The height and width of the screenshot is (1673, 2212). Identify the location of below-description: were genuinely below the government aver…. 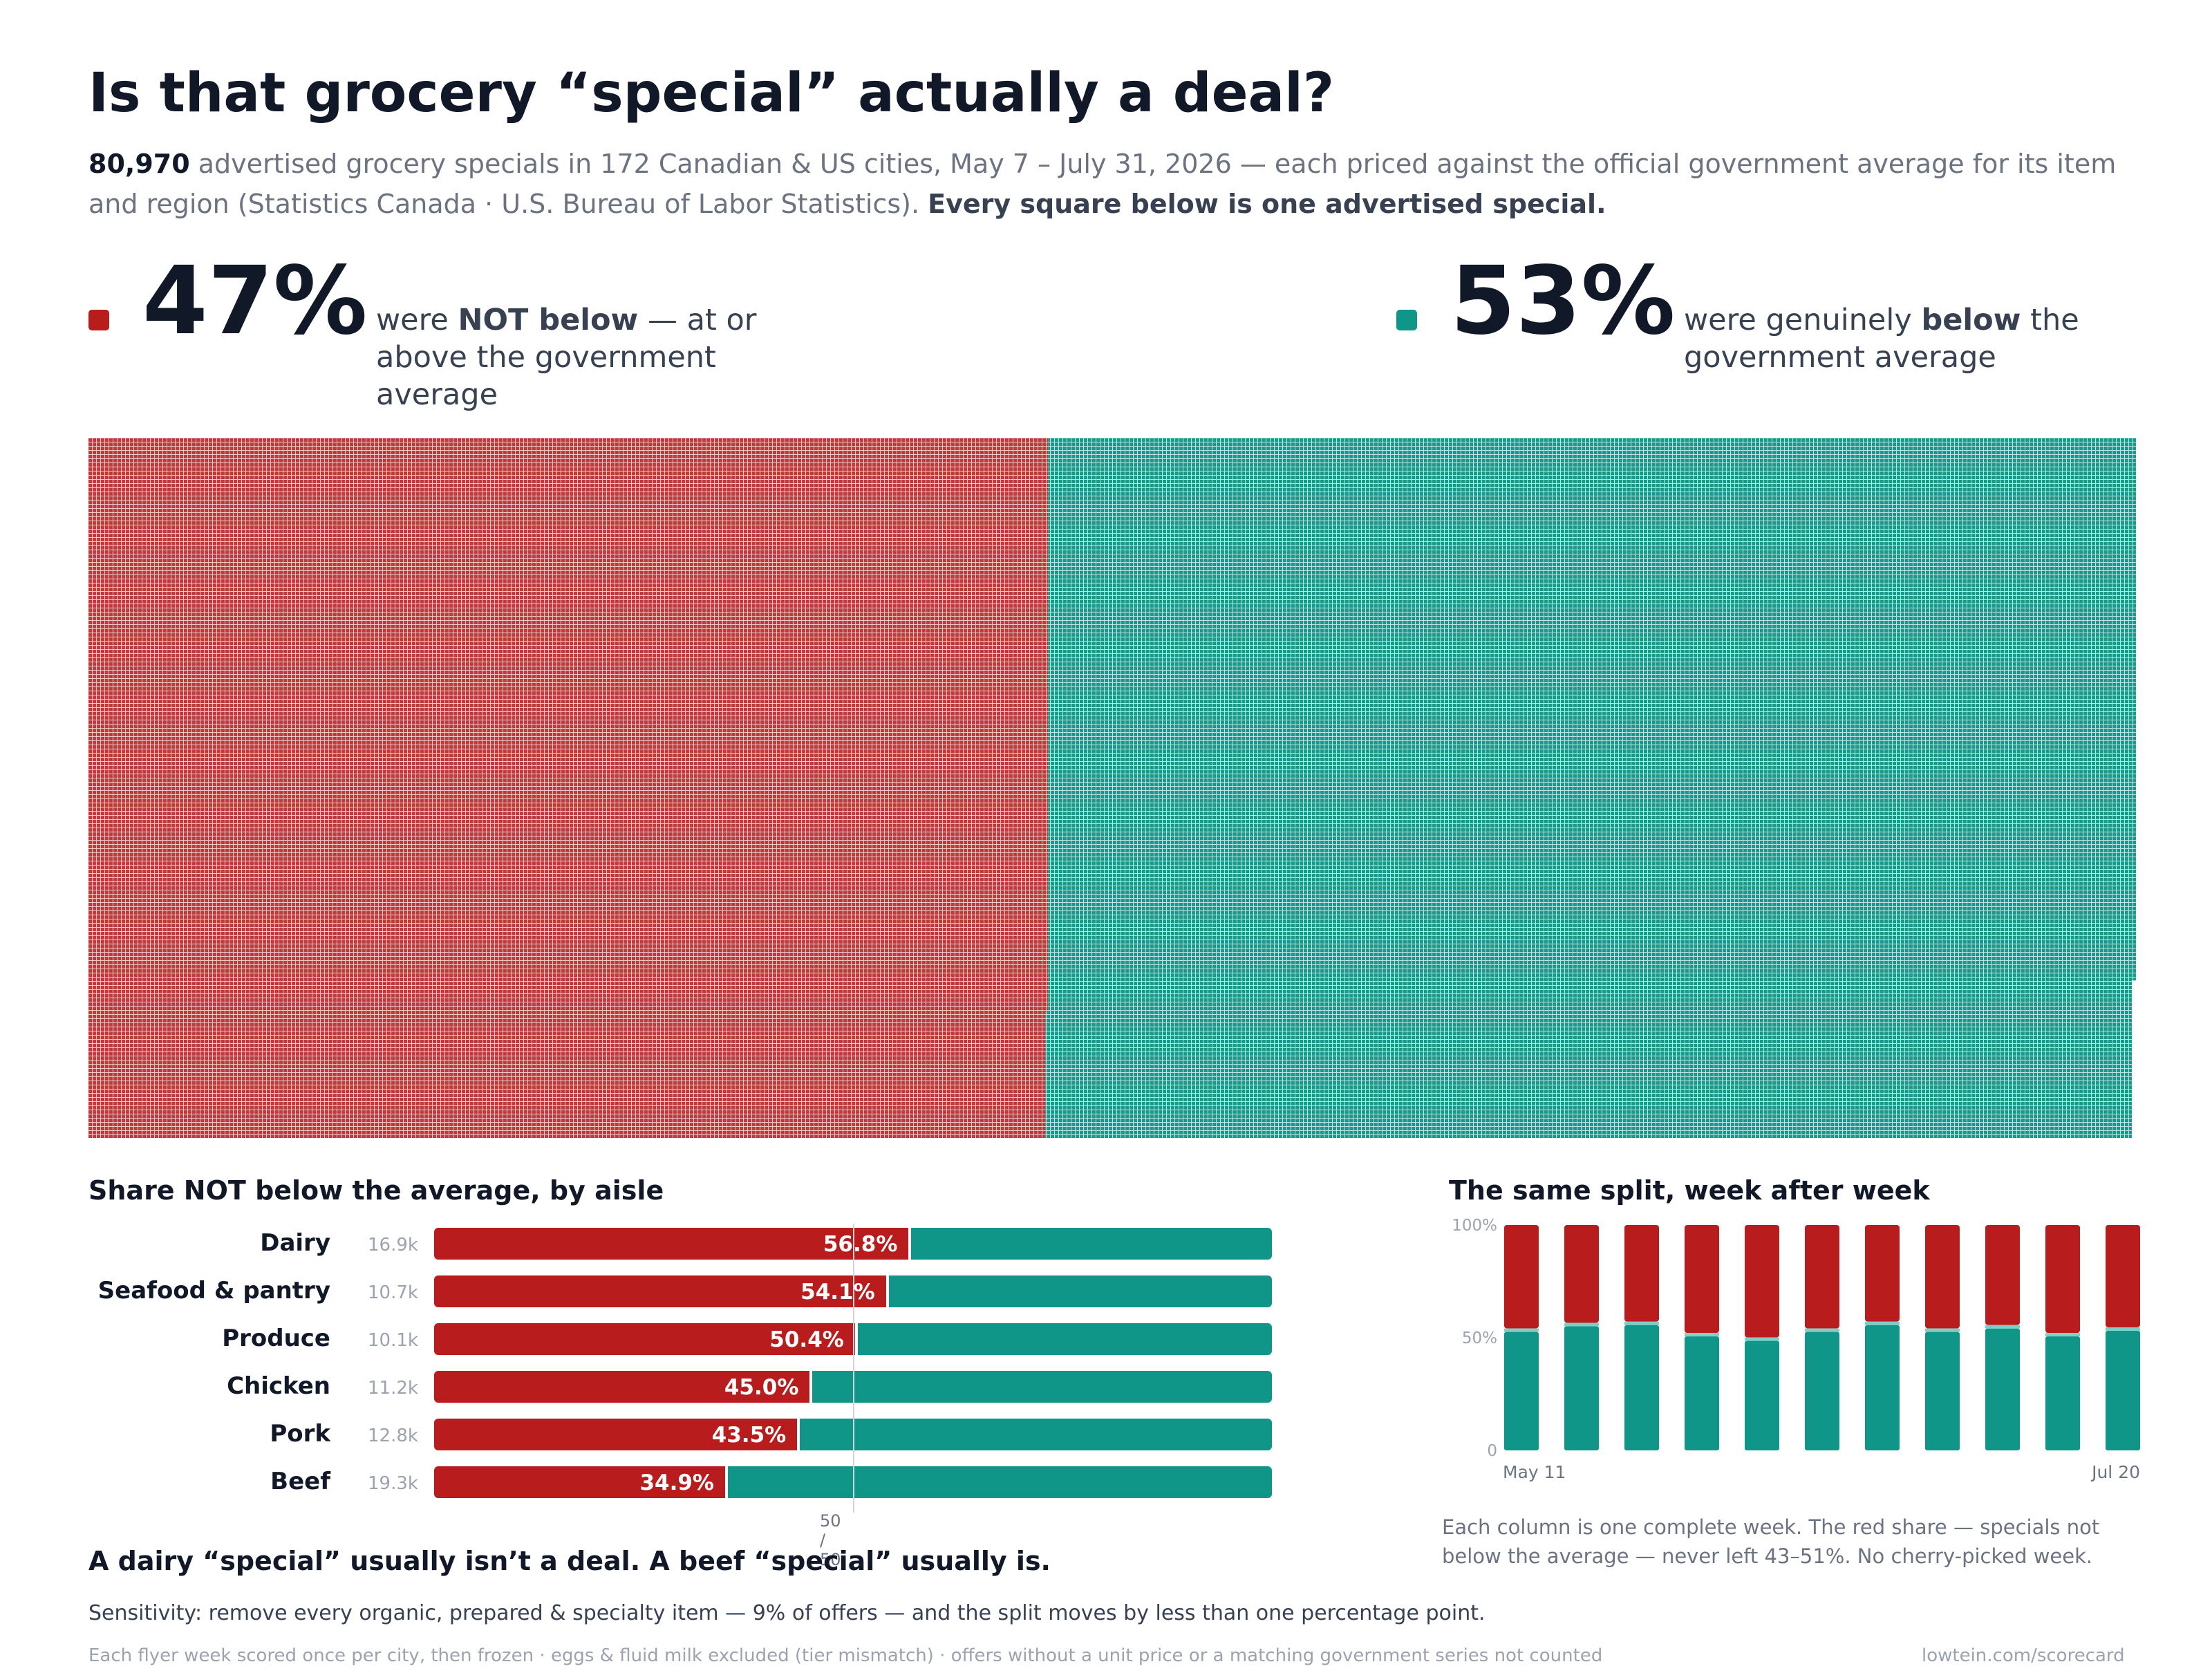
(1905, 339).